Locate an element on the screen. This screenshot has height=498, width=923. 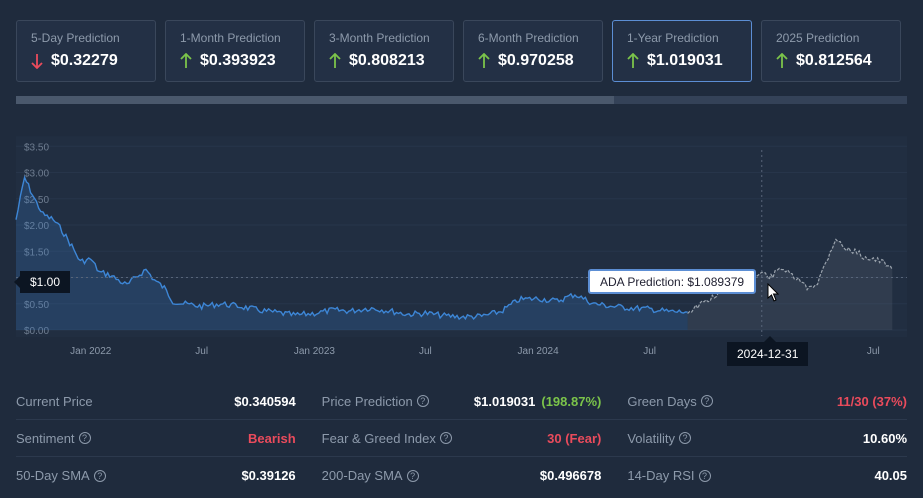
stat-value: 10.60% is located at coordinates (885, 438).